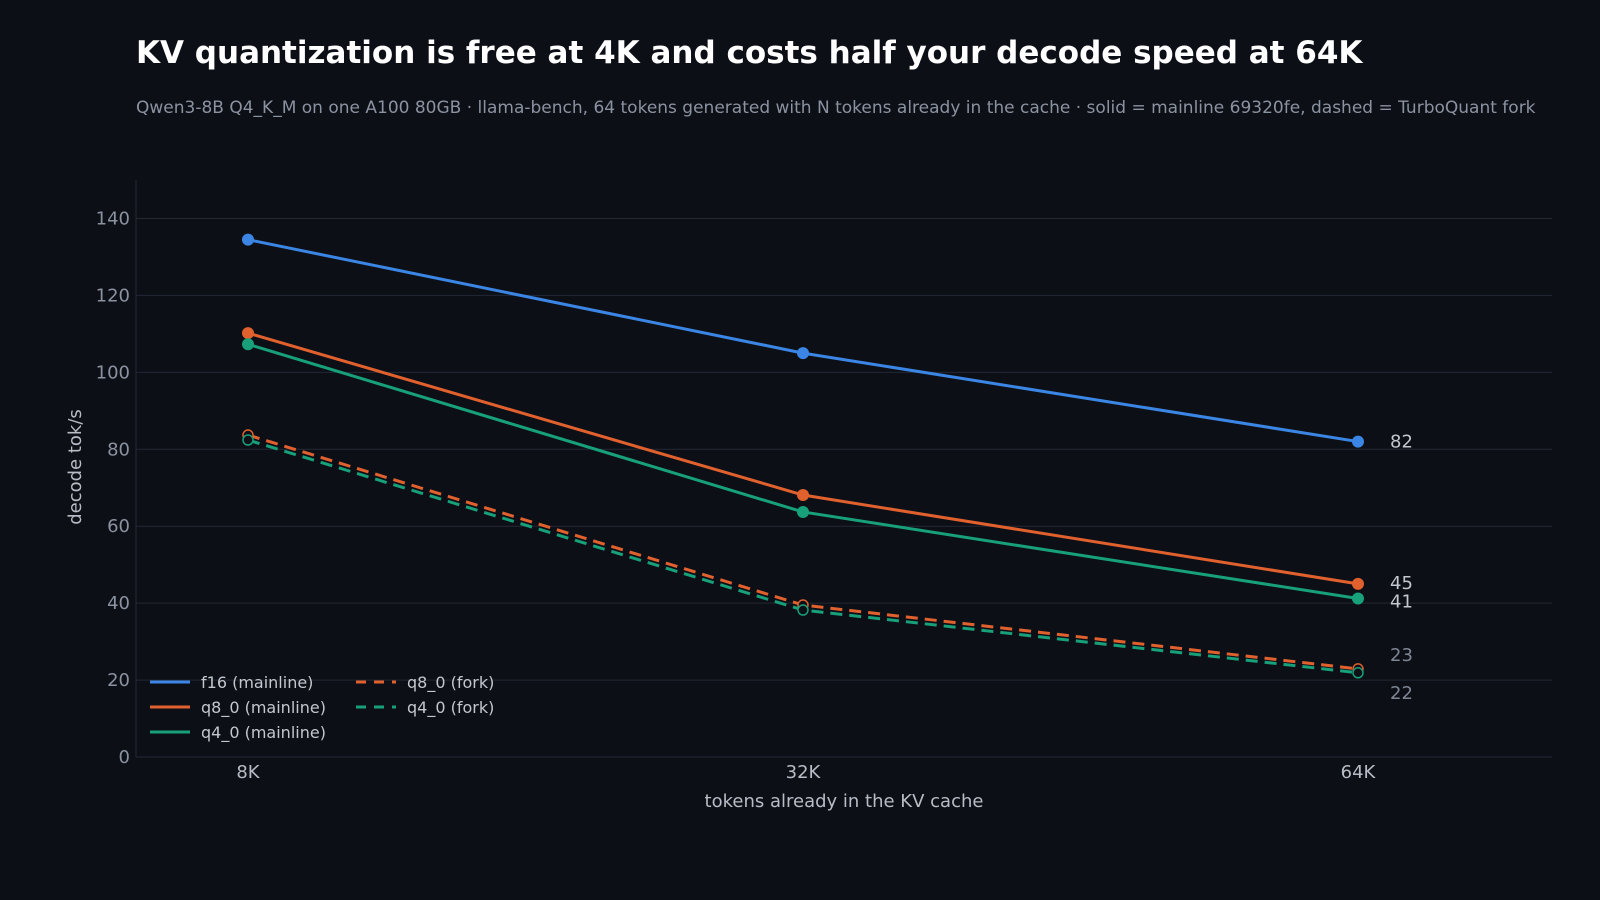  I want to click on end-value-label: 22, so click(1401, 693).